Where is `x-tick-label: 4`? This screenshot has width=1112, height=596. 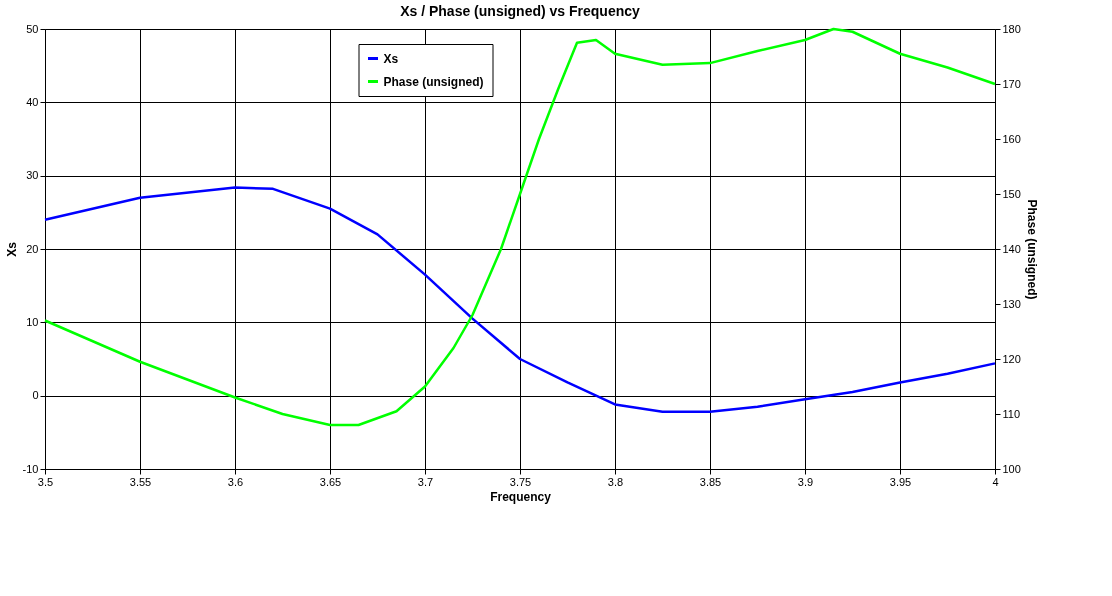 x-tick-label: 4 is located at coordinates (995, 481).